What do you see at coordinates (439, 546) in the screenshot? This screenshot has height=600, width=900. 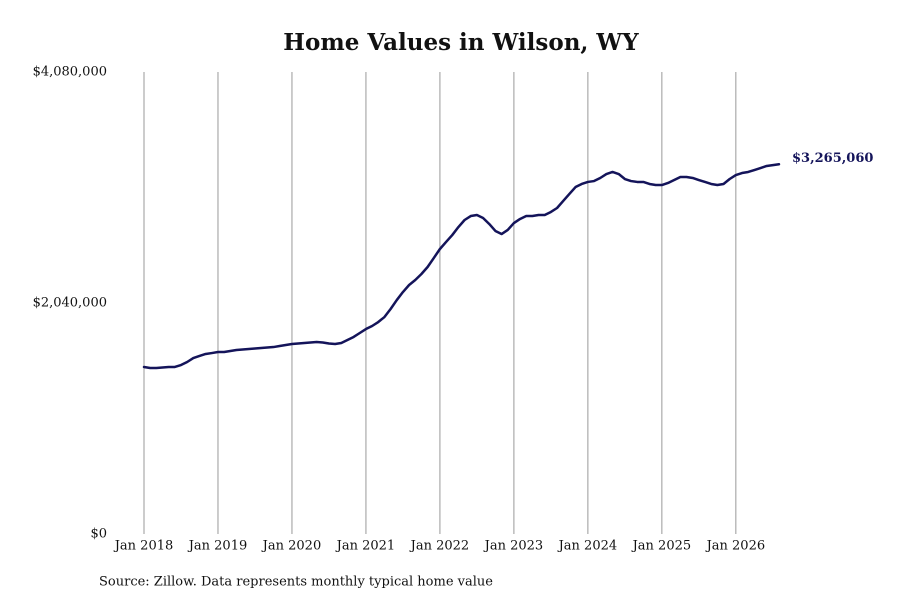 I see `x-tick-label: Jan 2022` at bounding box center [439, 546].